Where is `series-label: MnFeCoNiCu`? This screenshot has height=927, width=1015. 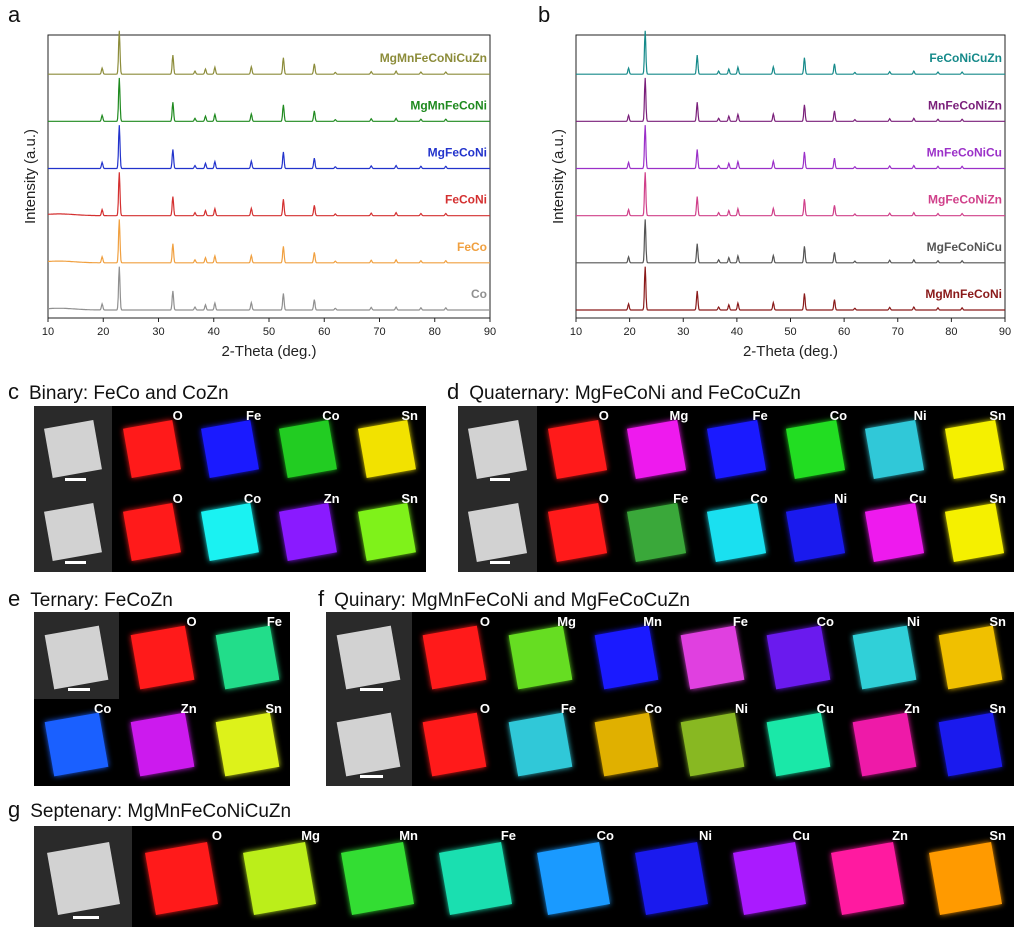
series-label: MnFeCoNiCu is located at coordinates (964, 153).